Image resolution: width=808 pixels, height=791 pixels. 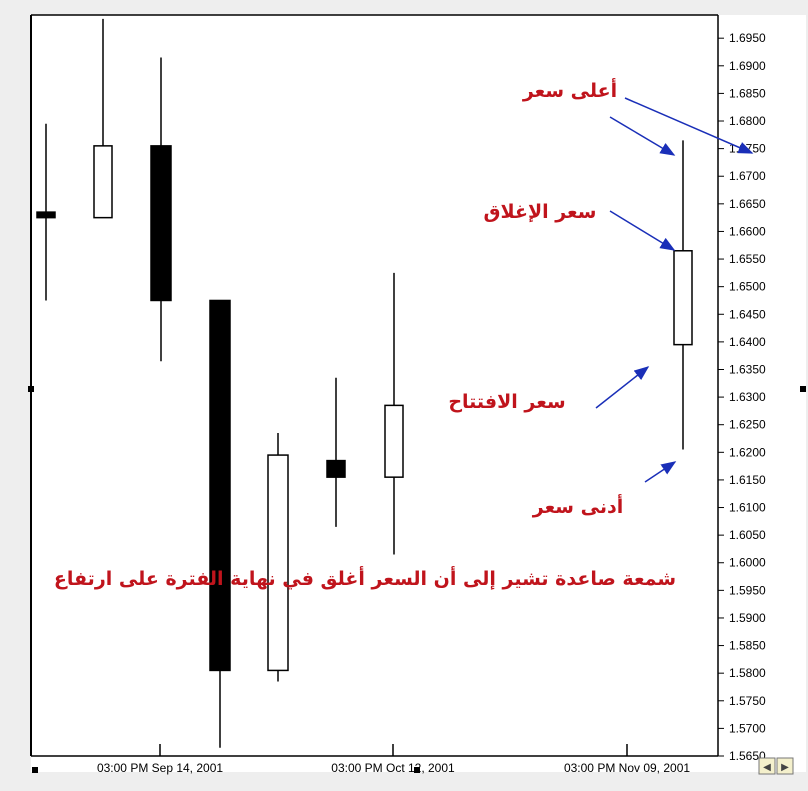 What do you see at coordinates (747, 93) in the screenshot?
I see `y-tick-label: 1.6850` at bounding box center [747, 93].